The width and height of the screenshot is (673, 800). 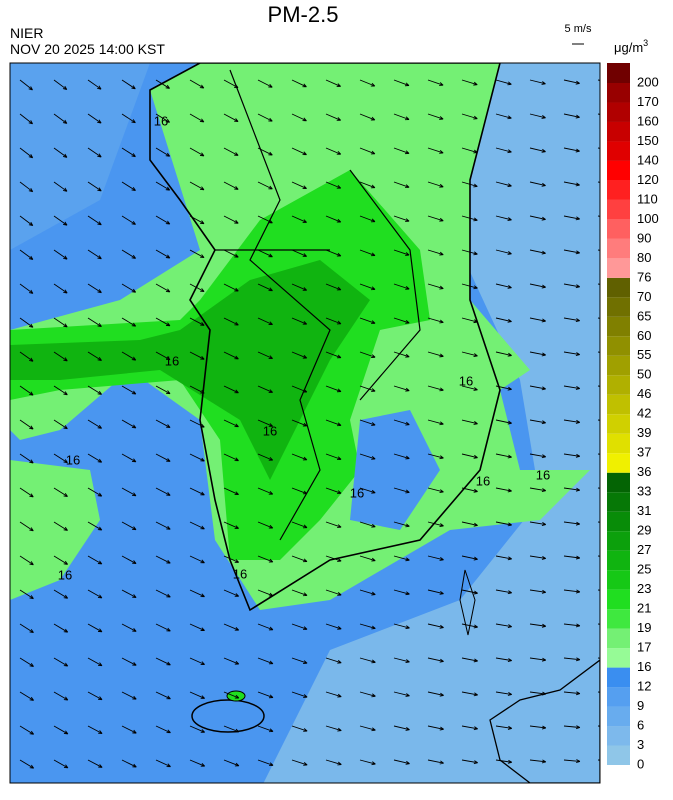 What do you see at coordinates (640, 763) in the screenshot?
I see `colorbar-label: 0` at bounding box center [640, 763].